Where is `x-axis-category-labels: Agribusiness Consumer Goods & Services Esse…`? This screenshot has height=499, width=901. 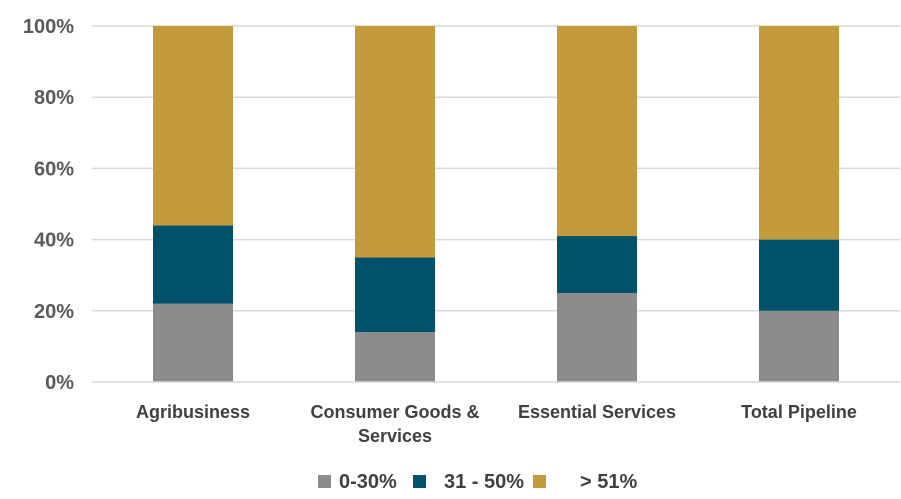 x-axis-category-labels: Agribusiness Consumer Goods & Services Esse… is located at coordinates (496, 424).